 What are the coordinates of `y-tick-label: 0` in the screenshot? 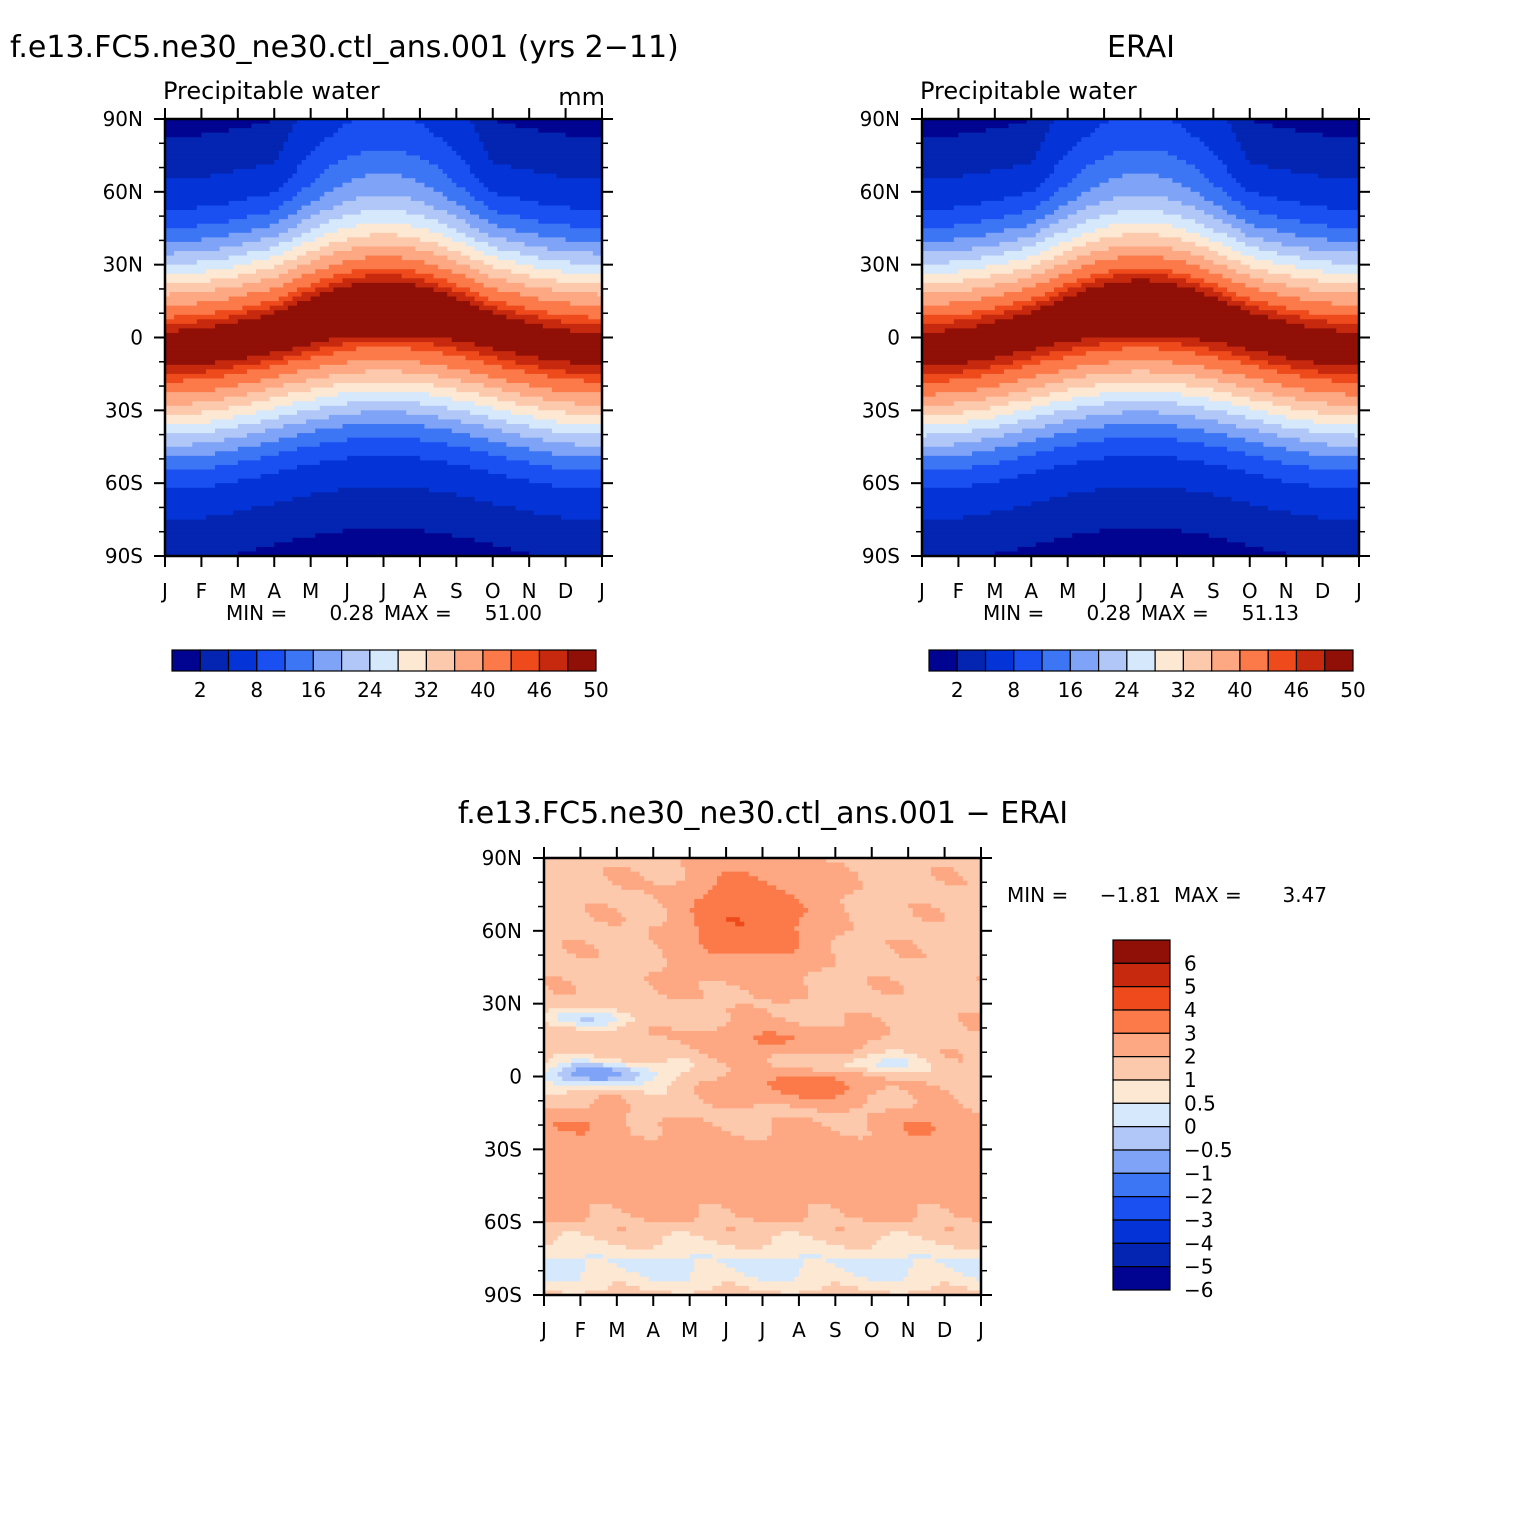 It's located at (136, 338).